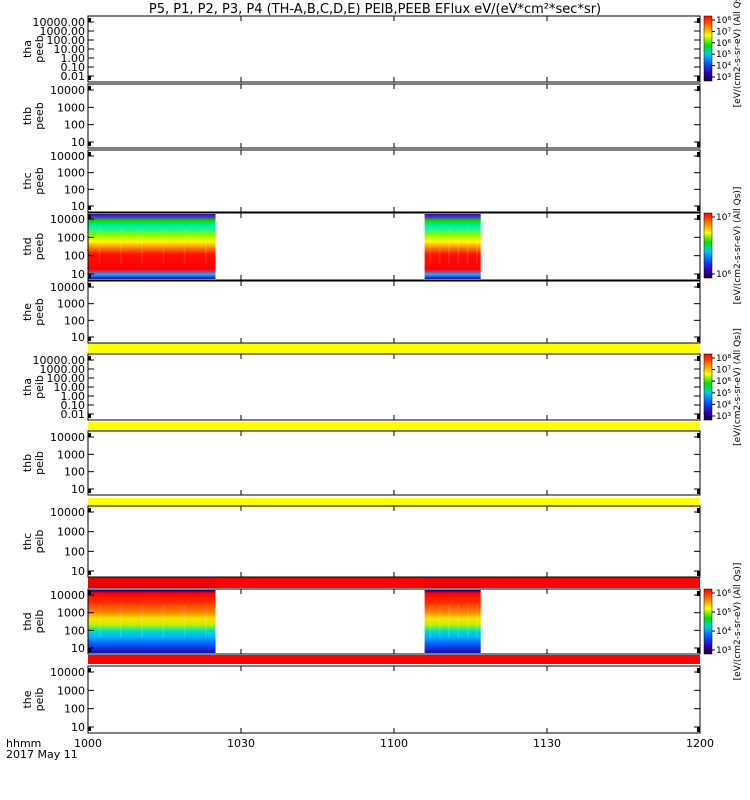 The width and height of the screenshot is (750, 800). I want to click on y-axis-label: thc peib, so click(33, 542).